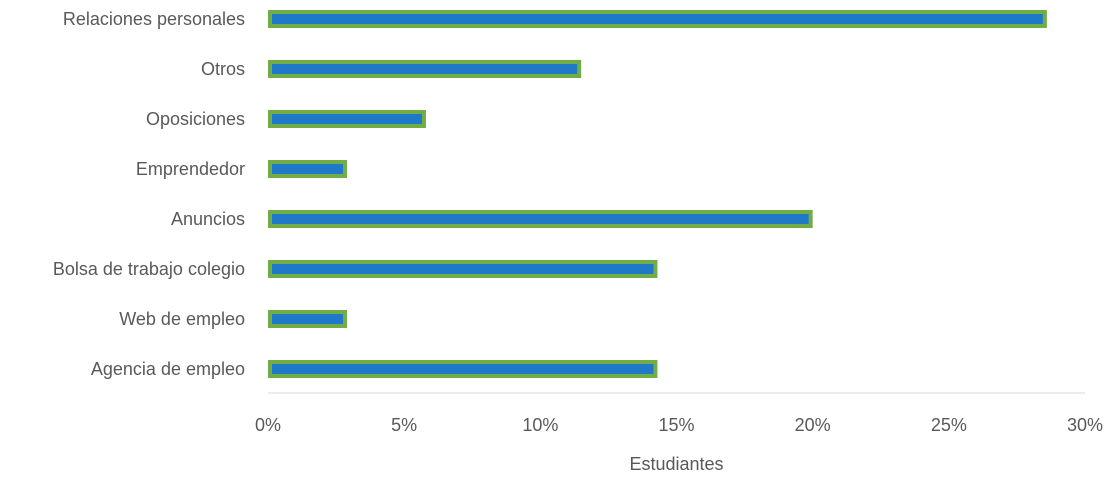  I want to click on x-tick-label: 25%, so click(949, 425).